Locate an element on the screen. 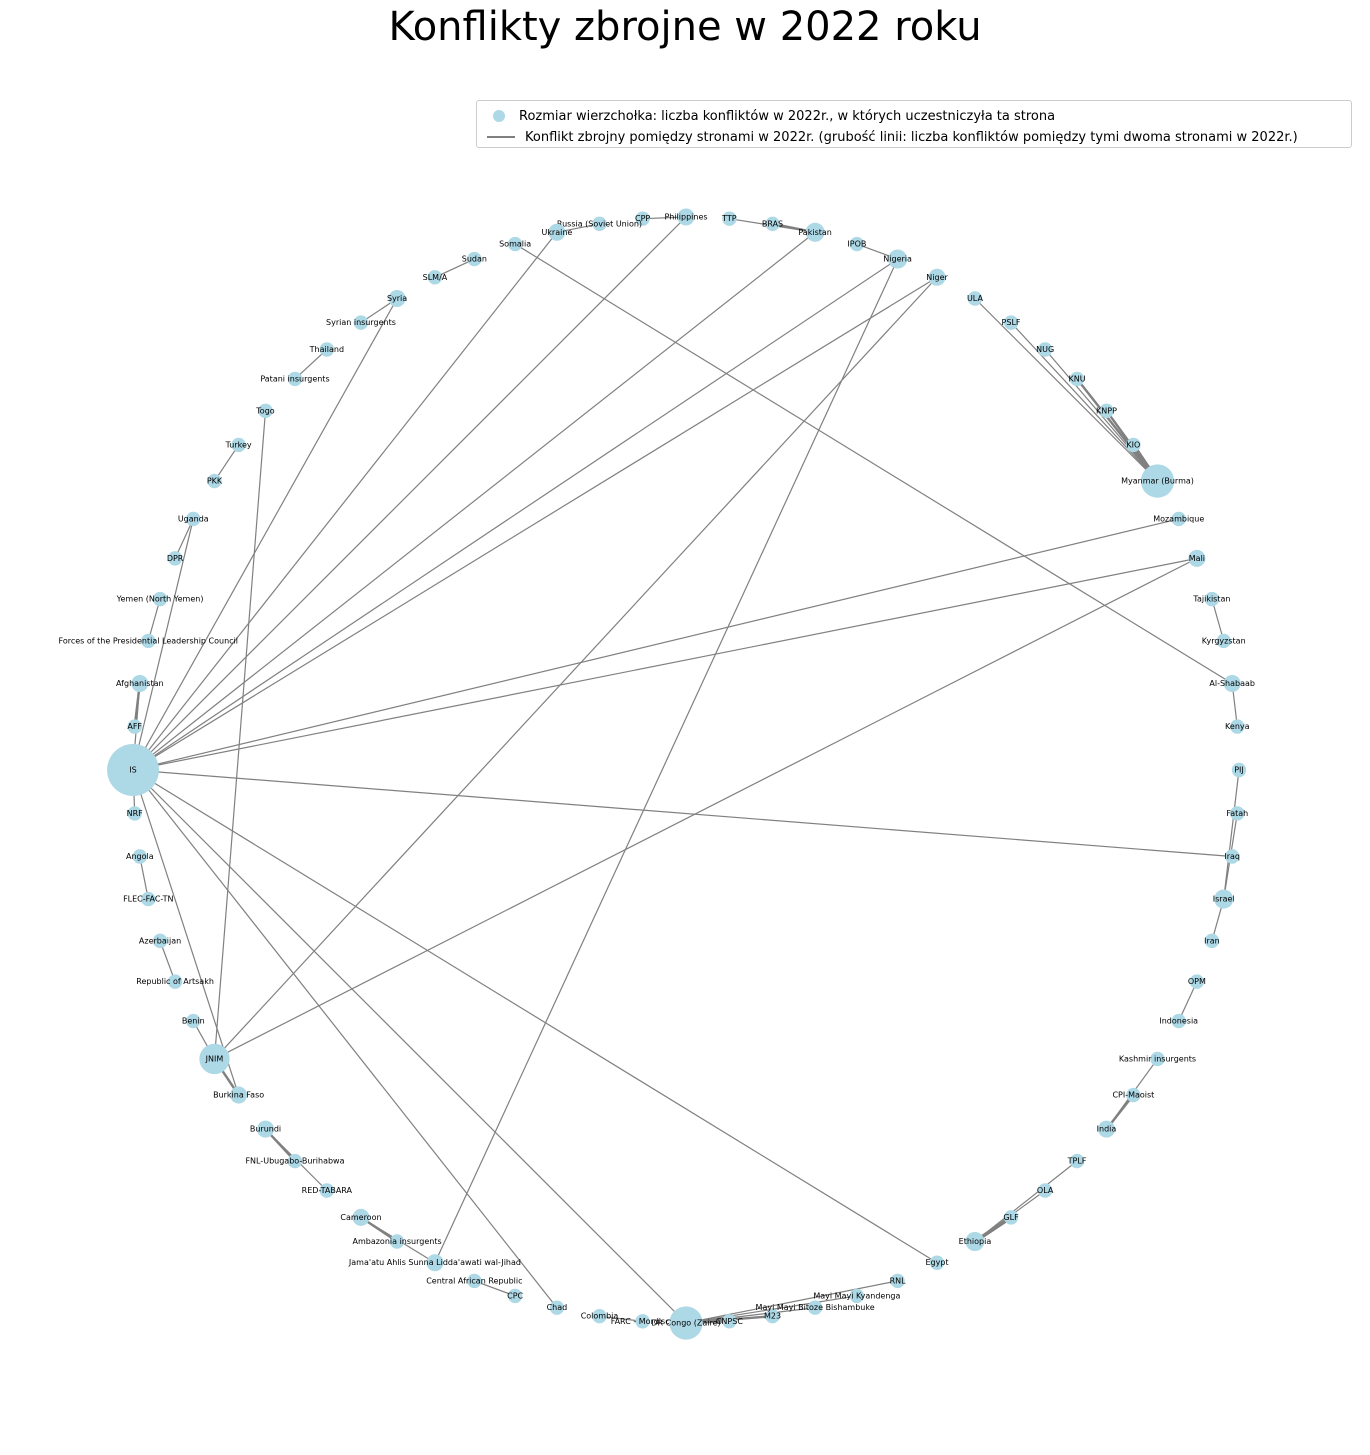 Image resolution: width=1370 pixels, height=1455 pixels. node-nigeria: Nigeria is located at coordinates (897, 259).